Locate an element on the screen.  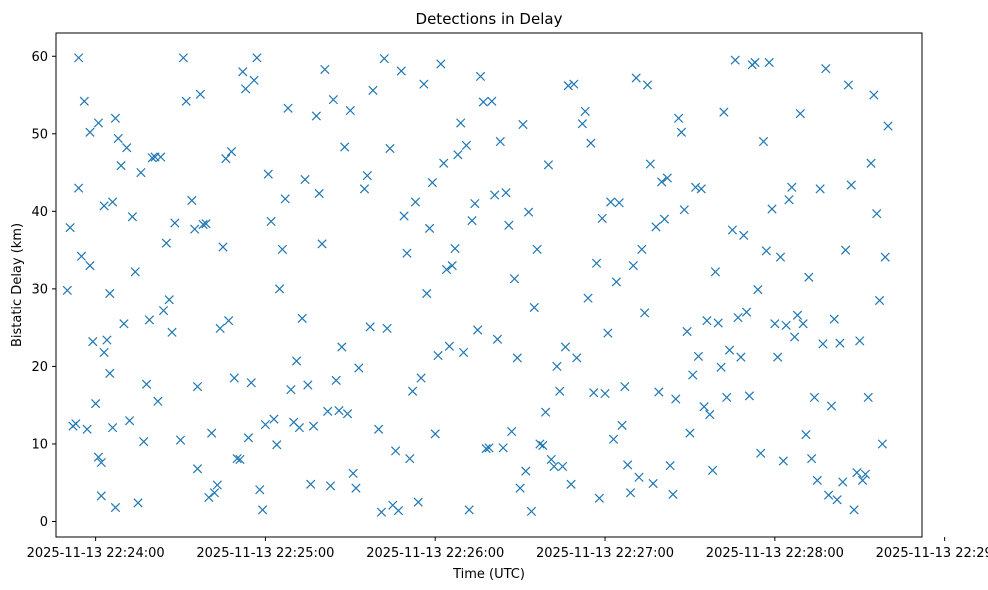
chart-title: Detections in Delay is located at coordinates (489, 19).